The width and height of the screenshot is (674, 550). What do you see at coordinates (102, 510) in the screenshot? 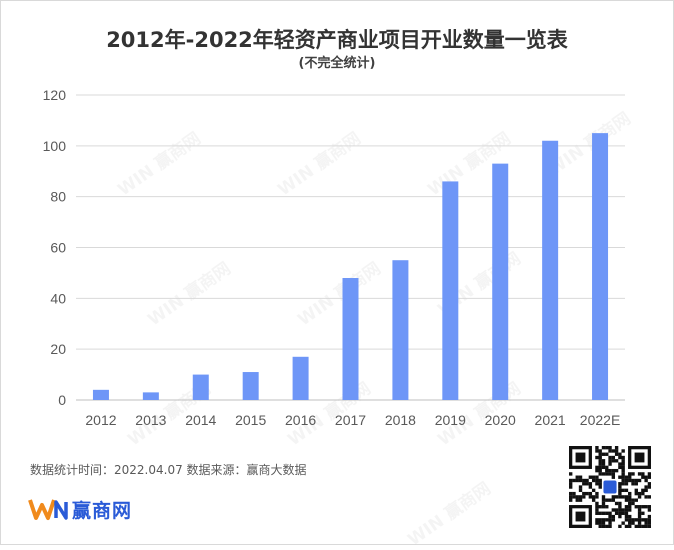
I see `brand-logo-text: 赢商网` at bounding box center [102, 510].